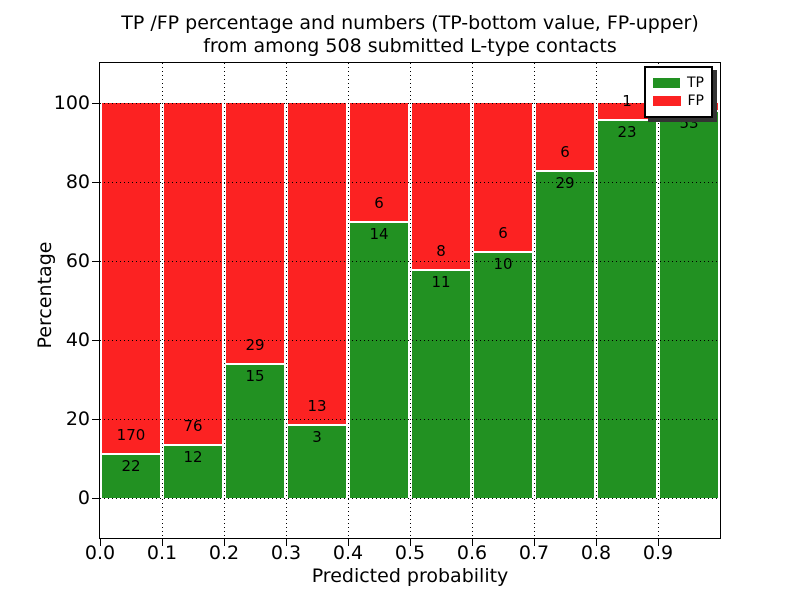  I want to click on y-tick-label: 100, so click(71, 102).